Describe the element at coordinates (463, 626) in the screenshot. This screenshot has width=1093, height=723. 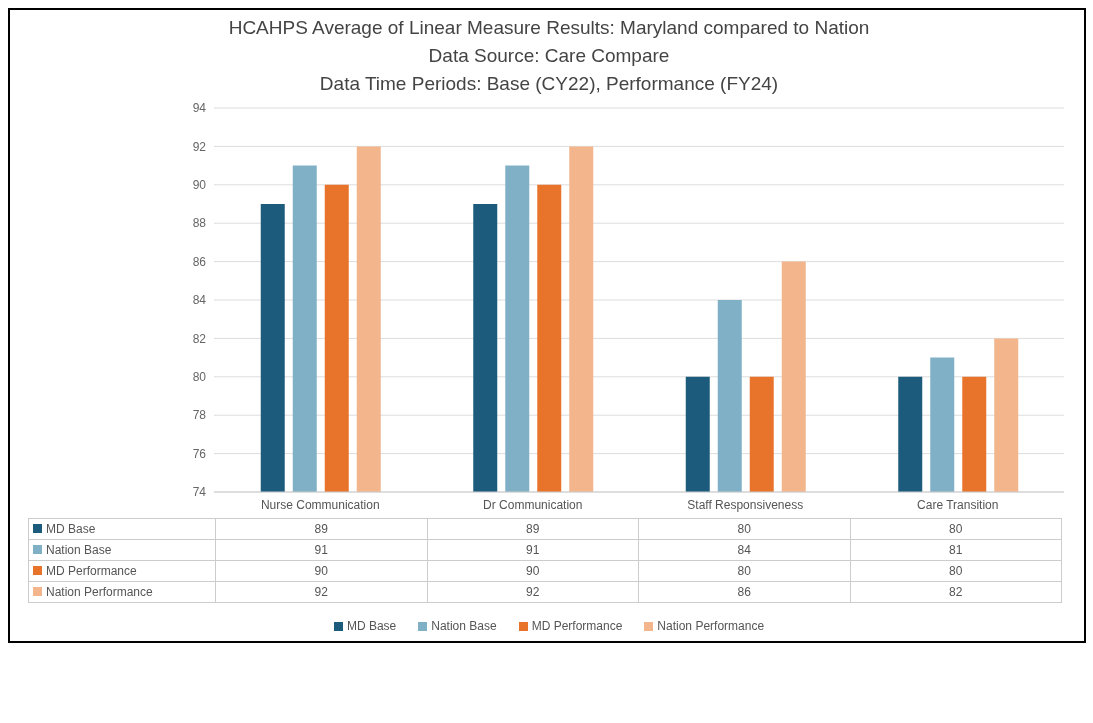
I see `legend-label: Nation Base` at that location.